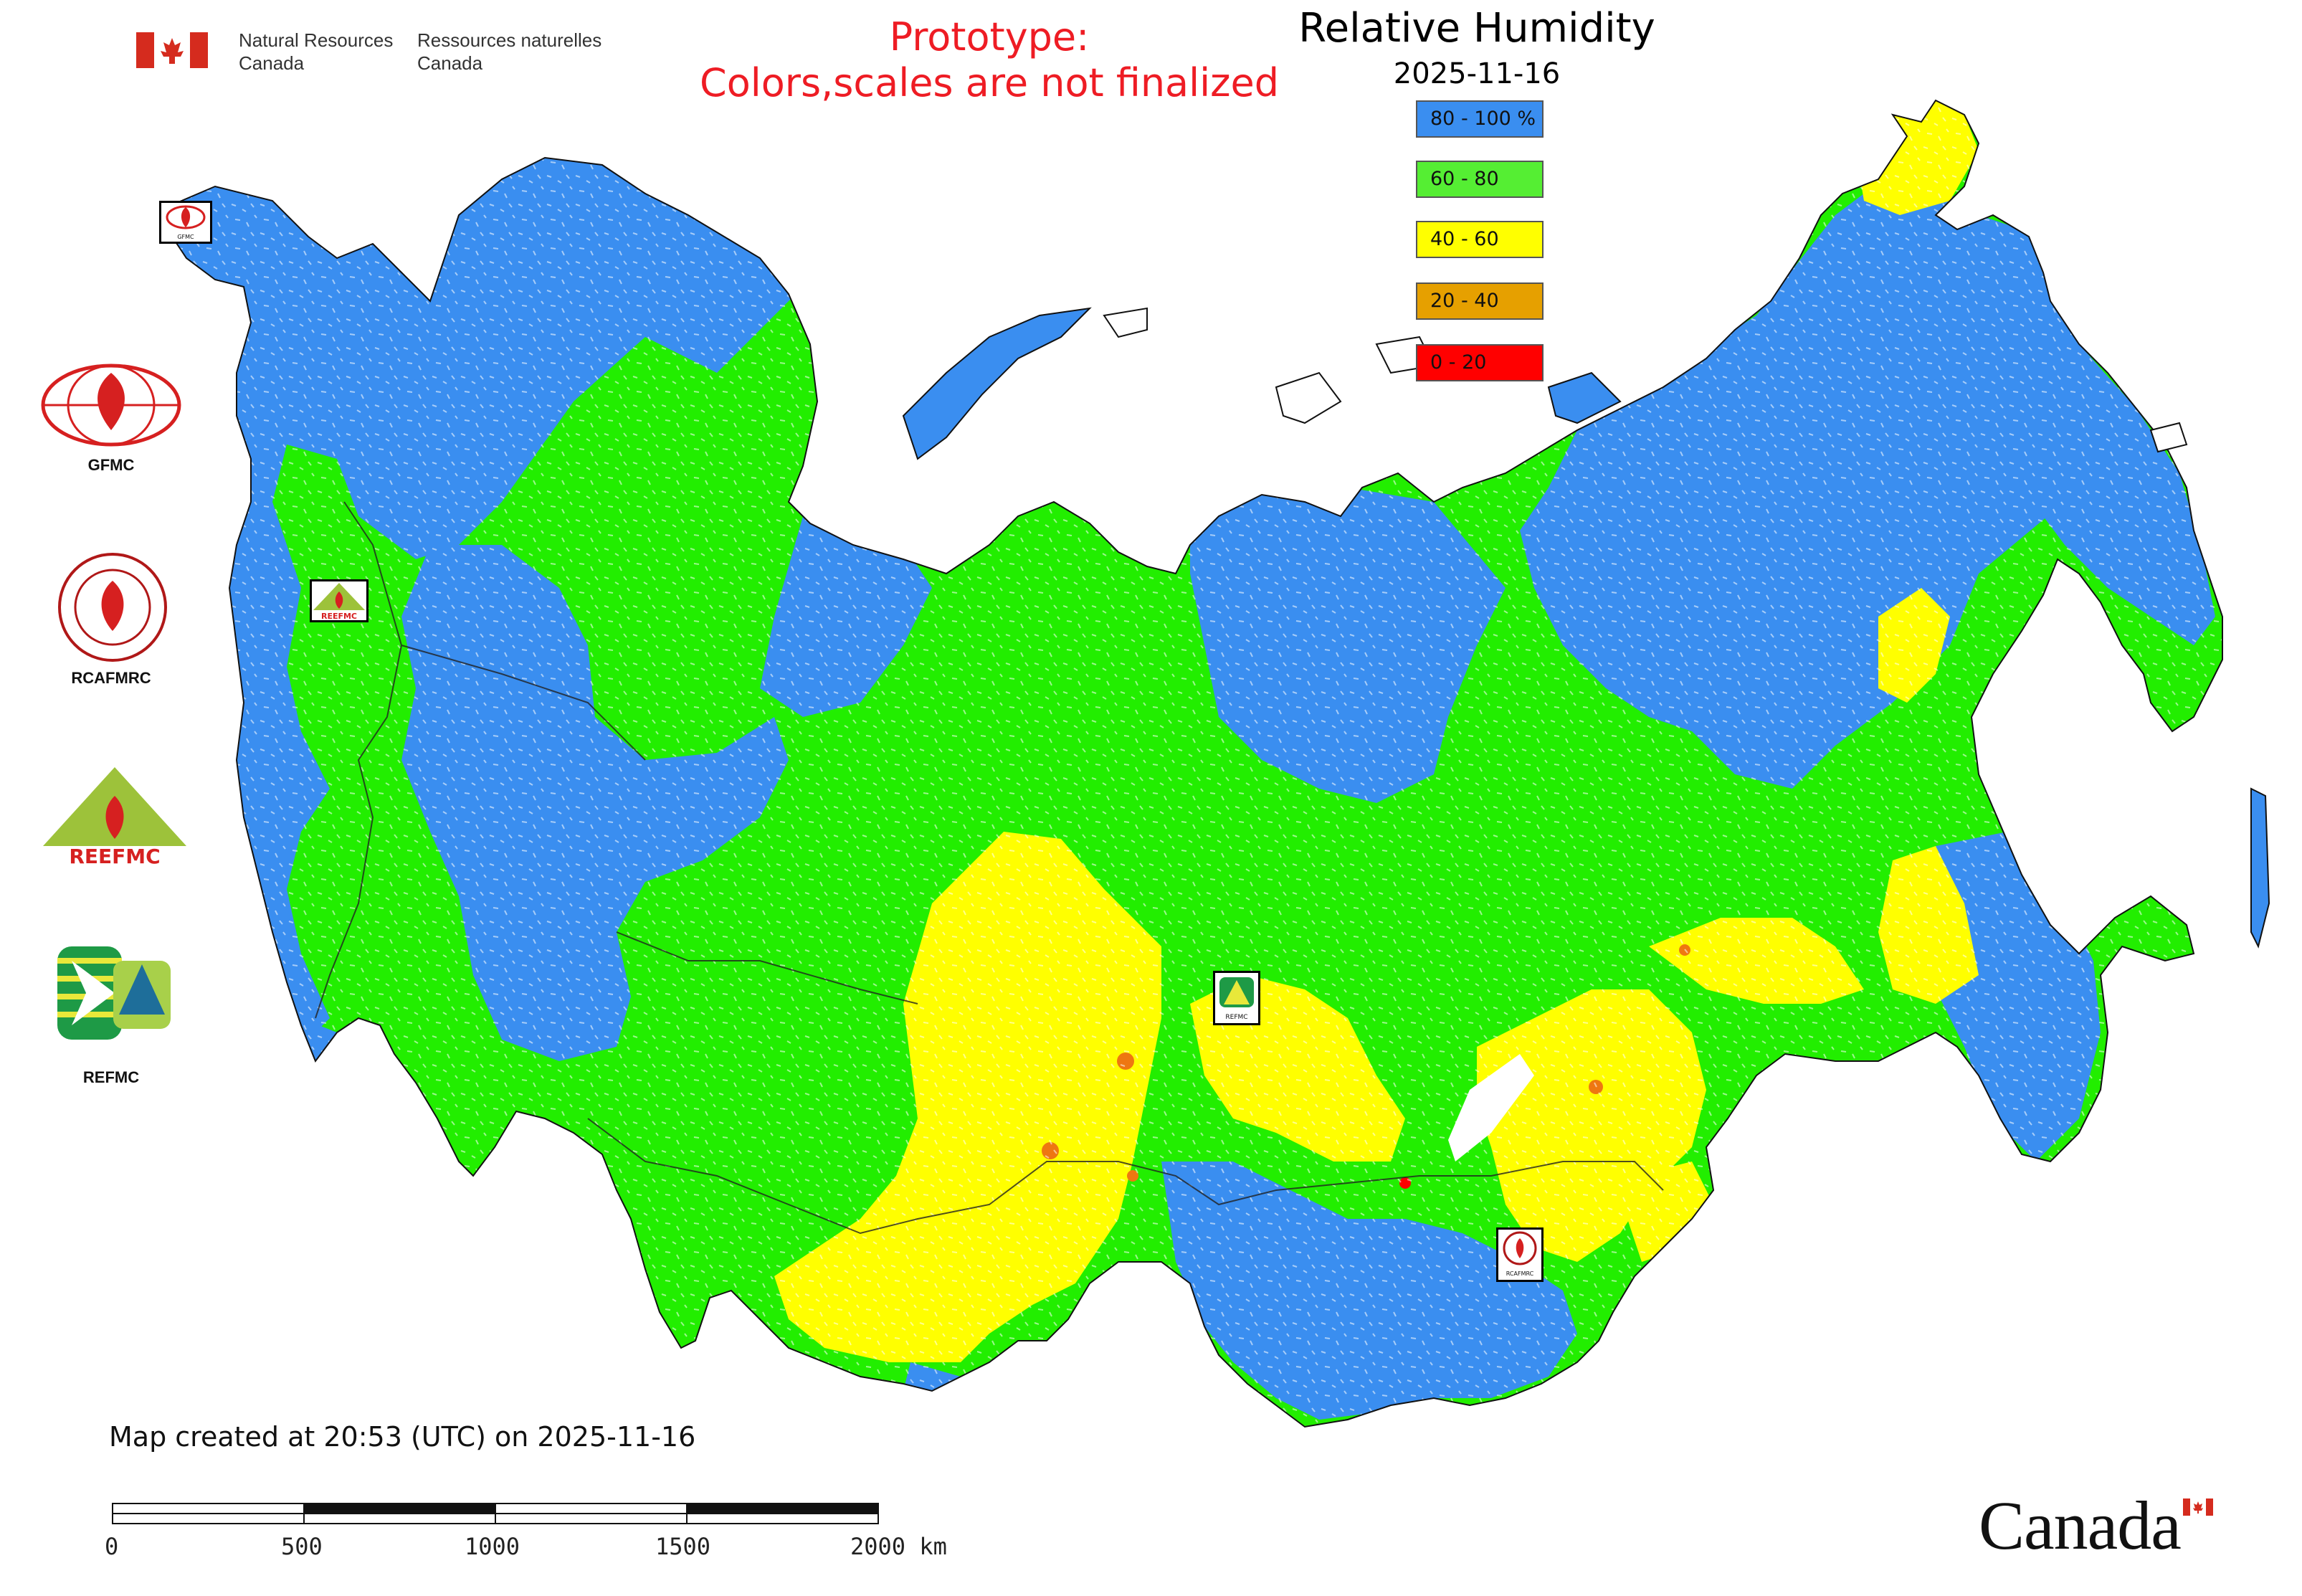 The width and height of the screenshot is (2302, 1596). I want to click on reefmc-logo: REEFMC, so click(114, 817).